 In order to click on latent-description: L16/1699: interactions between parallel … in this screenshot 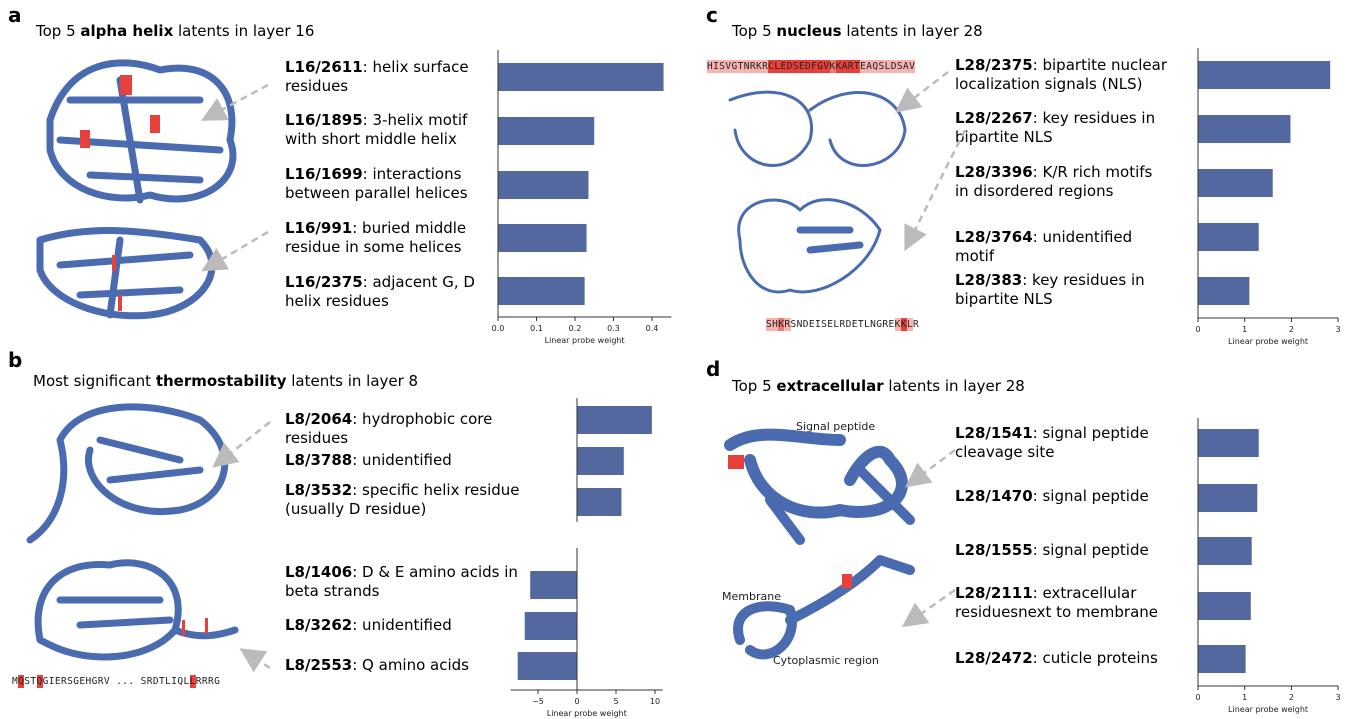, I will do `click(392, 184)`.